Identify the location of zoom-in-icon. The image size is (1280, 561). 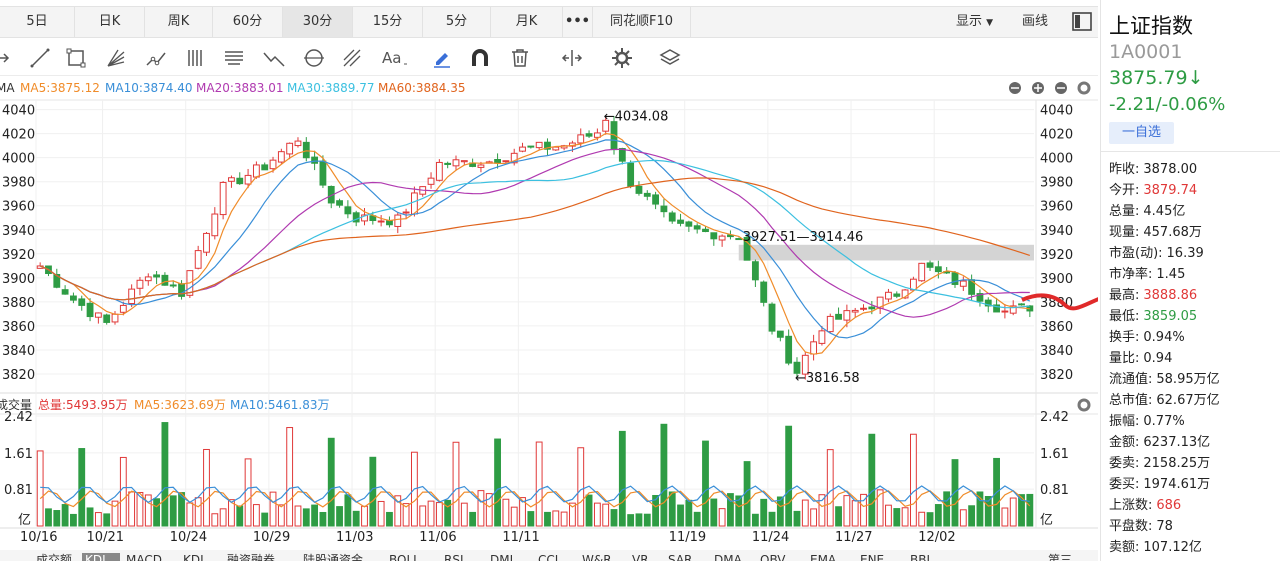
(1038, 88).